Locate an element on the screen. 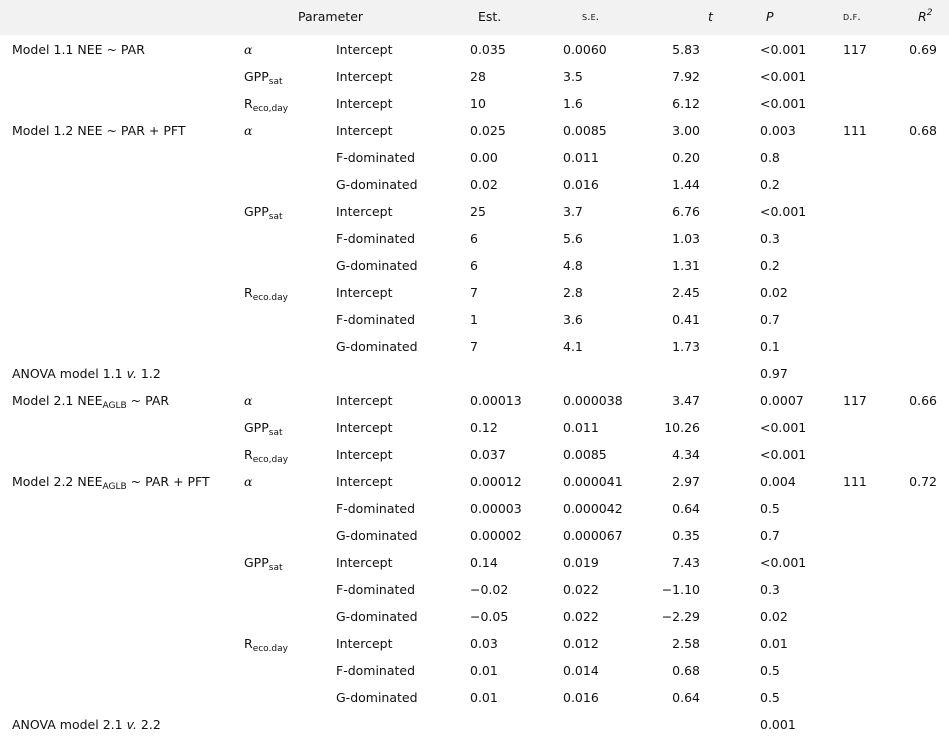 The width and height of the screenshot is (949, 747). header-bg is located at coordinates (474, 17).